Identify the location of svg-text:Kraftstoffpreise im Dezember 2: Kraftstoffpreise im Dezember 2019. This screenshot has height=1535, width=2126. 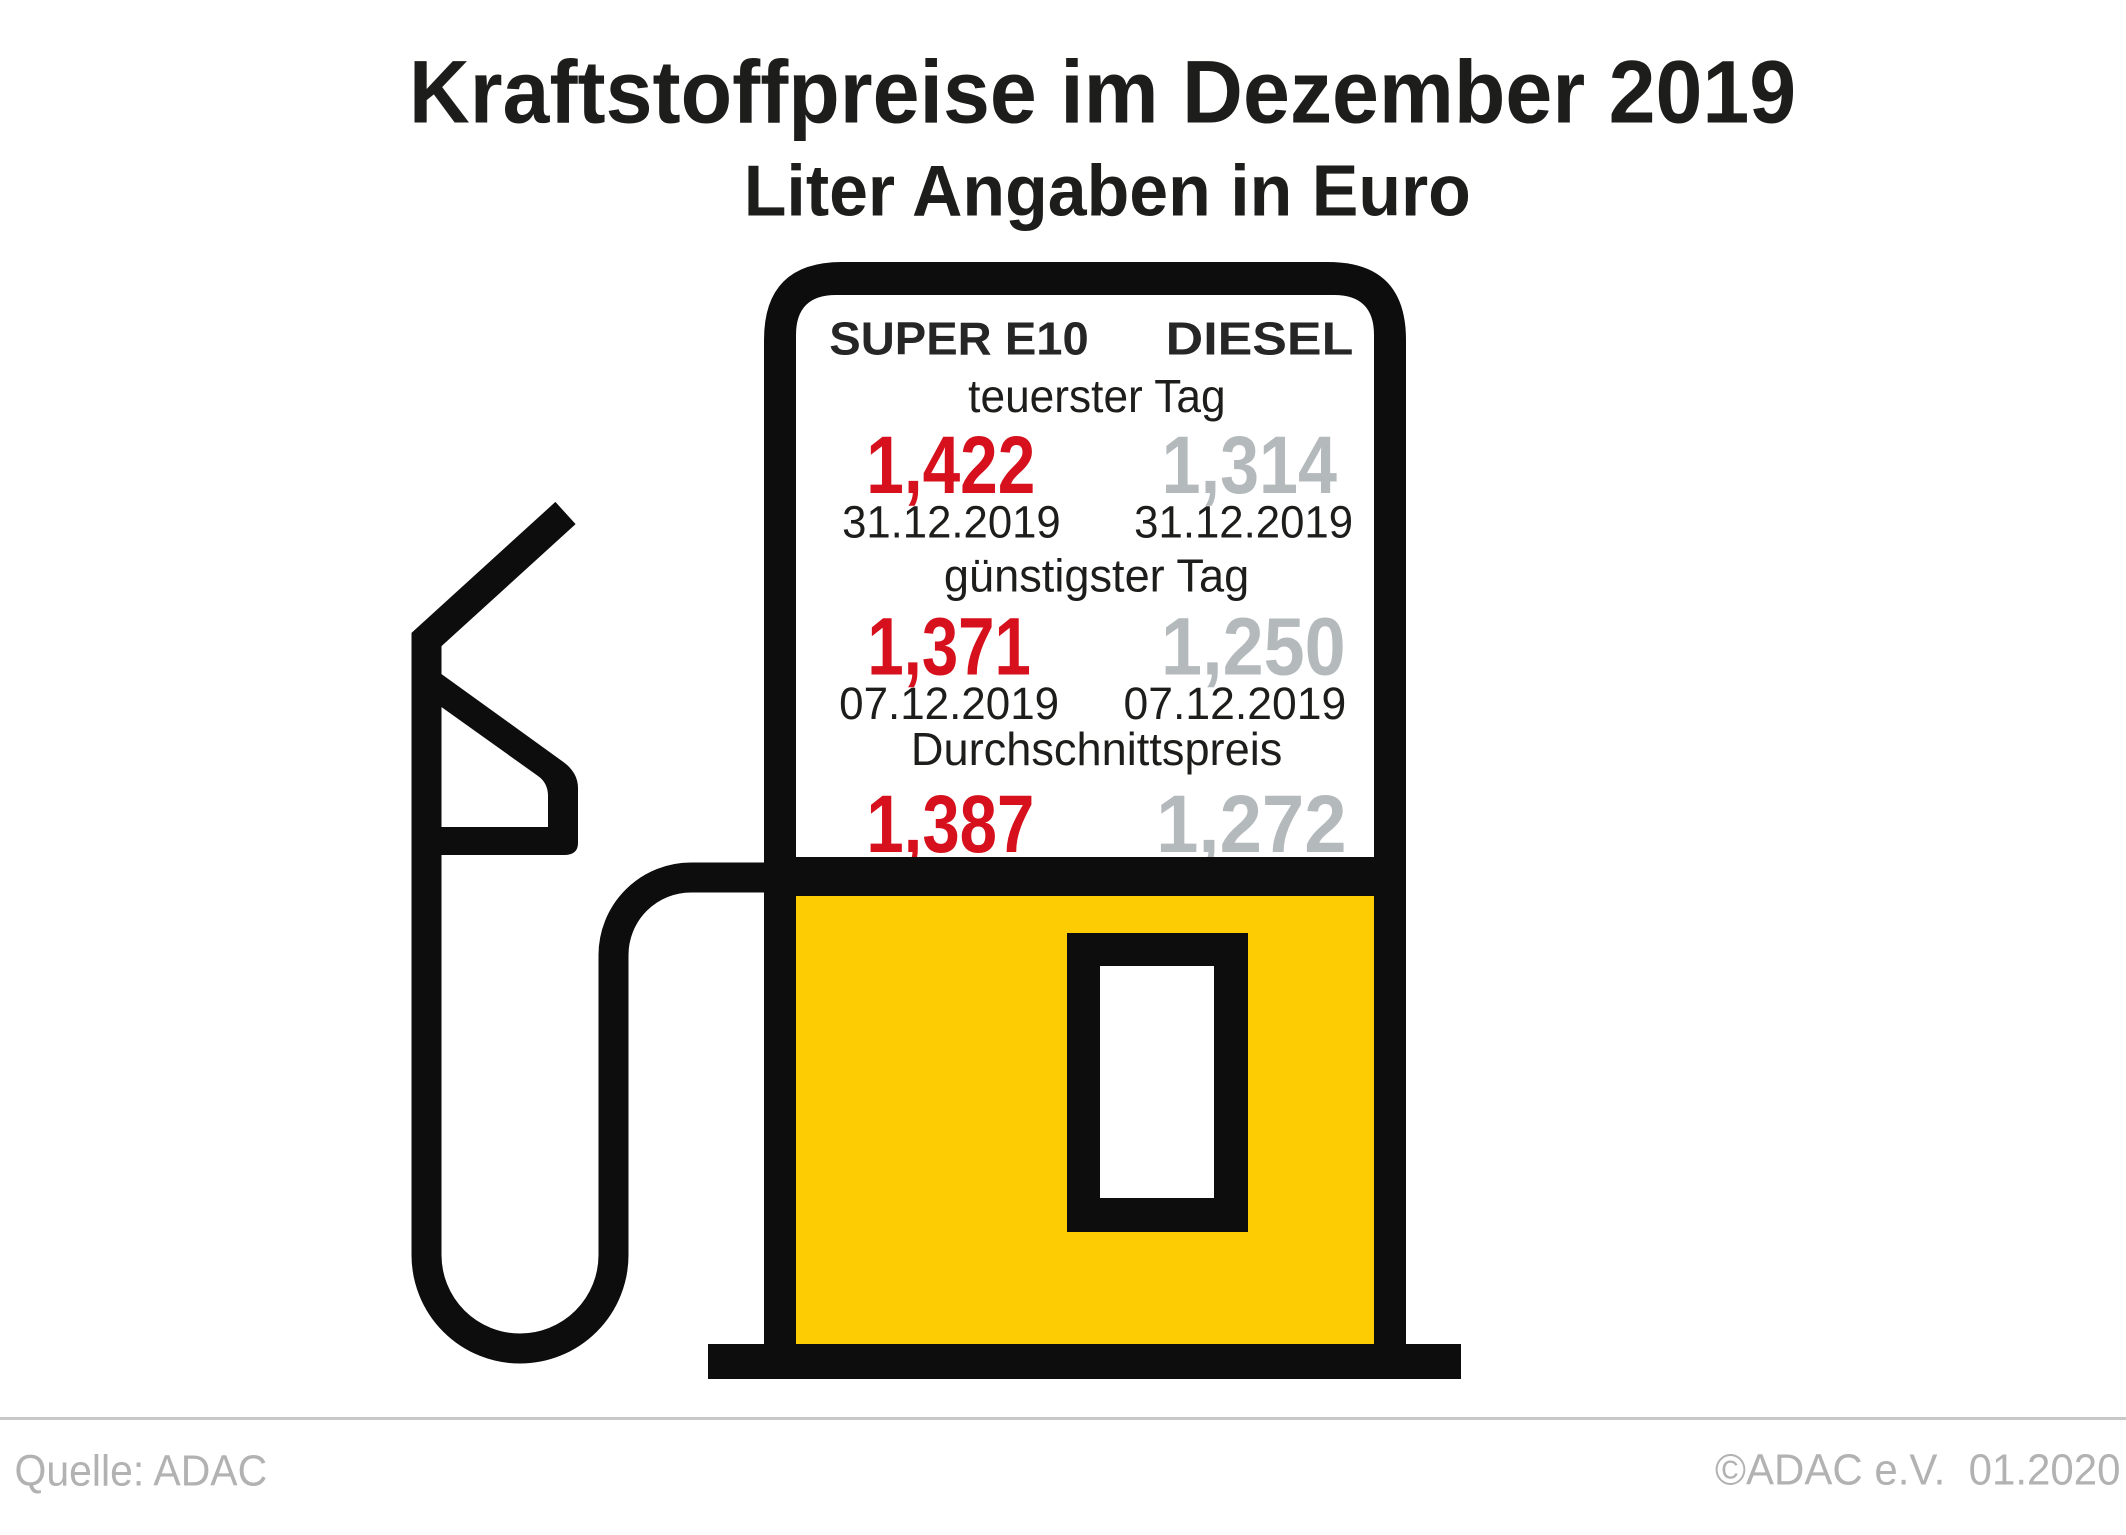
(1102, 92).